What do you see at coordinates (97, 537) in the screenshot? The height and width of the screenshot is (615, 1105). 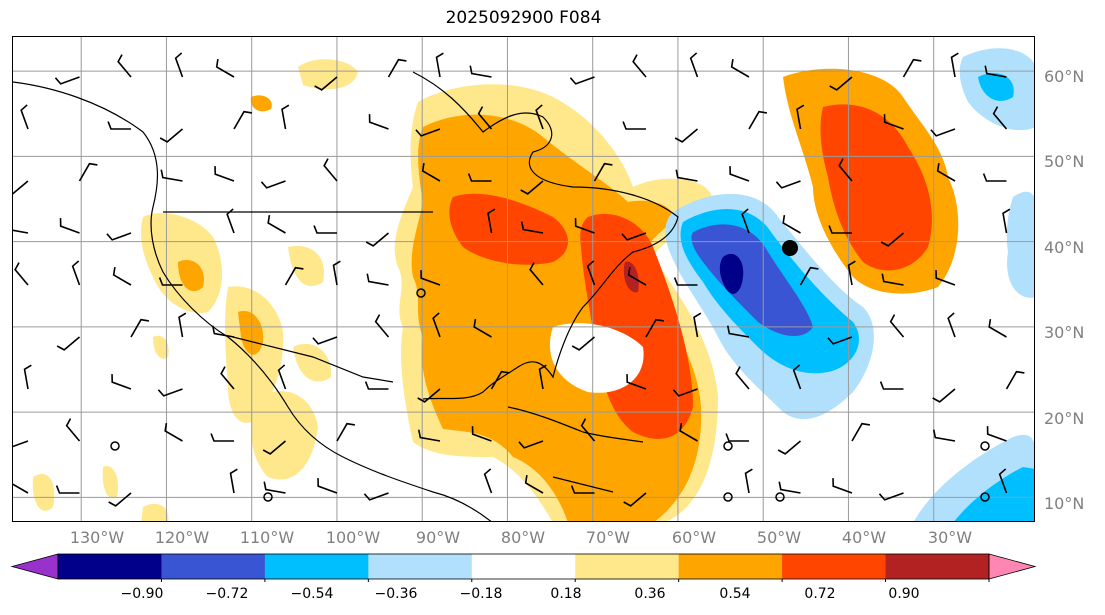 I see `lon-label-130w: 130°W` at bounding box center [97, 537].